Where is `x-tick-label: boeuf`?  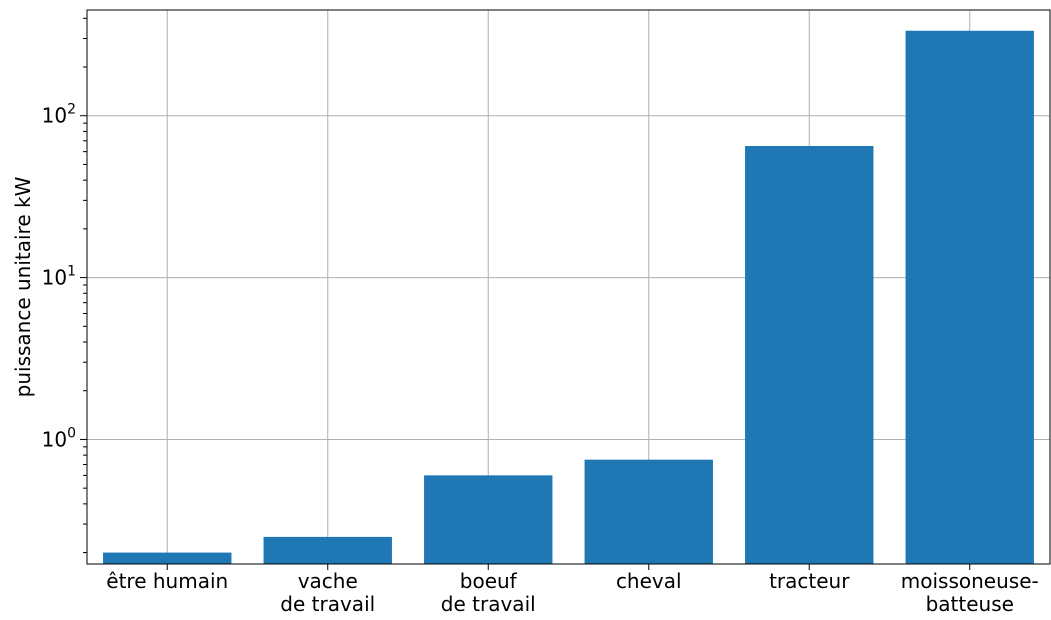
x-tick-label: boeuf is located at coordinates (489, 581).